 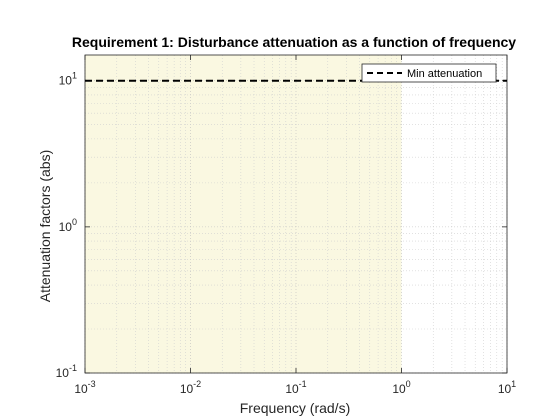 What do you see at coordinates (507, 387) in the screenshot?
I see `x-tick-label: 10¹` at bounding box center [507, 387].